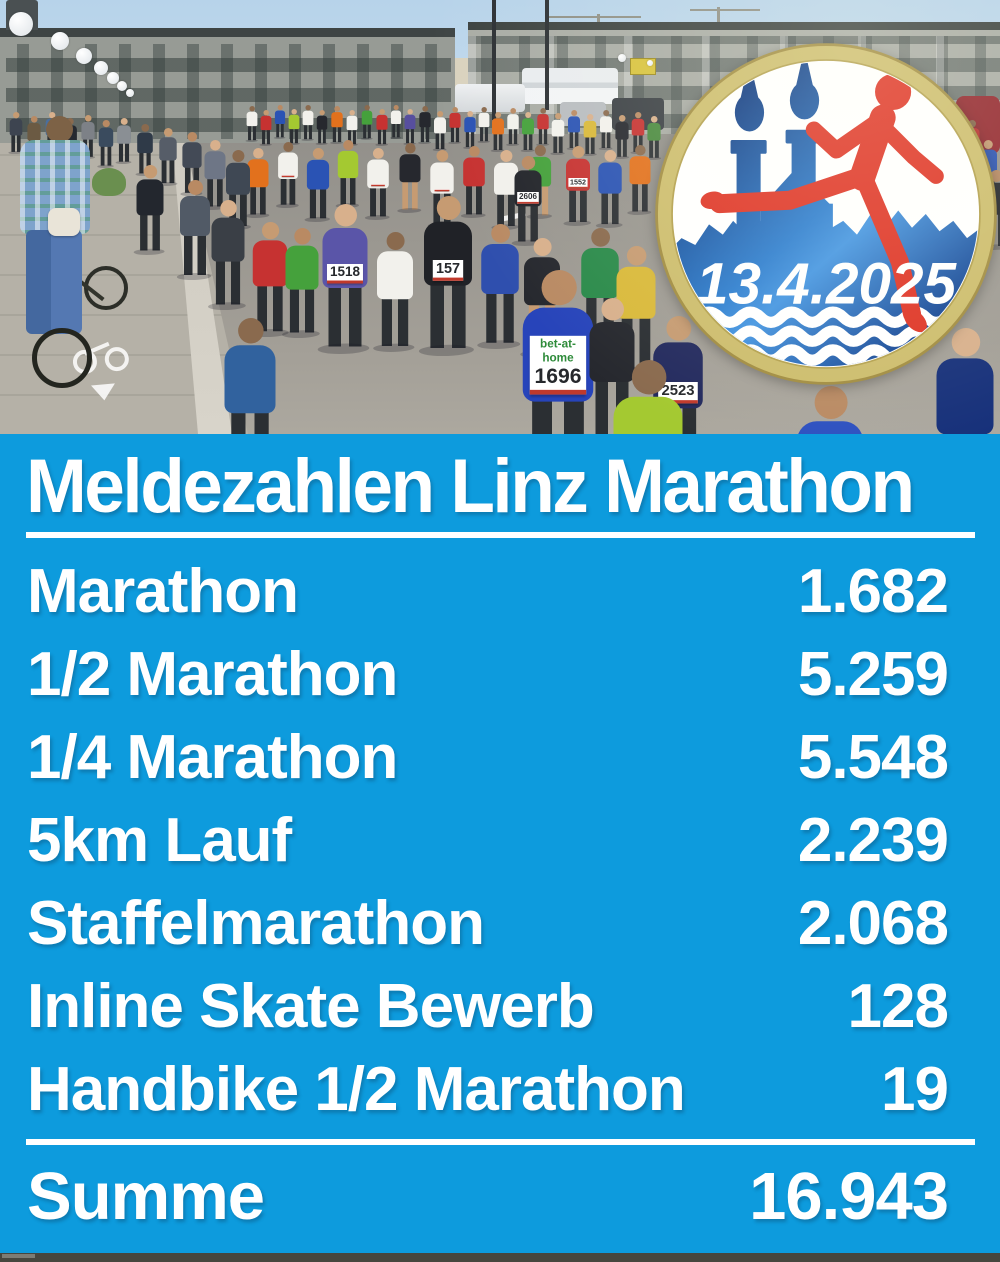 This screenshot has width=1000, height=1262. What do you see at coordinates (528, 188) in the screenshot?
I see `runner-shirt: 2606` at bounding box center [528, 188].